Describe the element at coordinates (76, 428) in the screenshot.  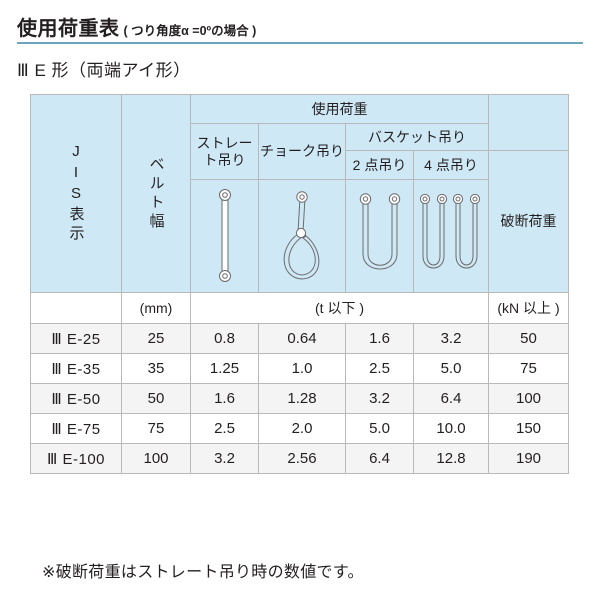
I see `cell-jis: Ⅲ E-75` at that location.